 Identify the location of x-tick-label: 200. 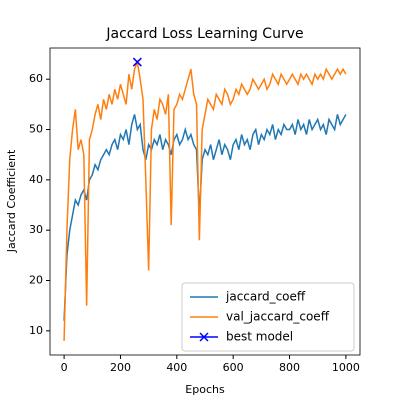
(120, 367).